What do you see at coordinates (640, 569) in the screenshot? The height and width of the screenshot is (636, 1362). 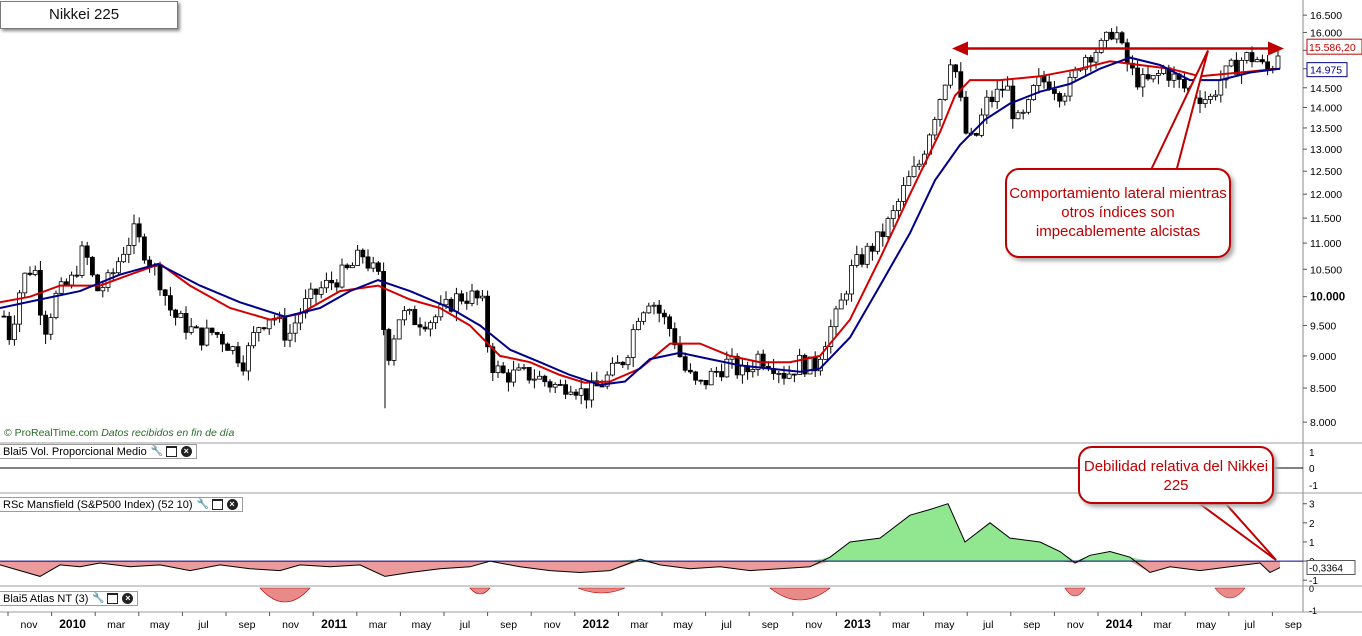 I see `rs-negative-area` at bounding box center [640, 569].